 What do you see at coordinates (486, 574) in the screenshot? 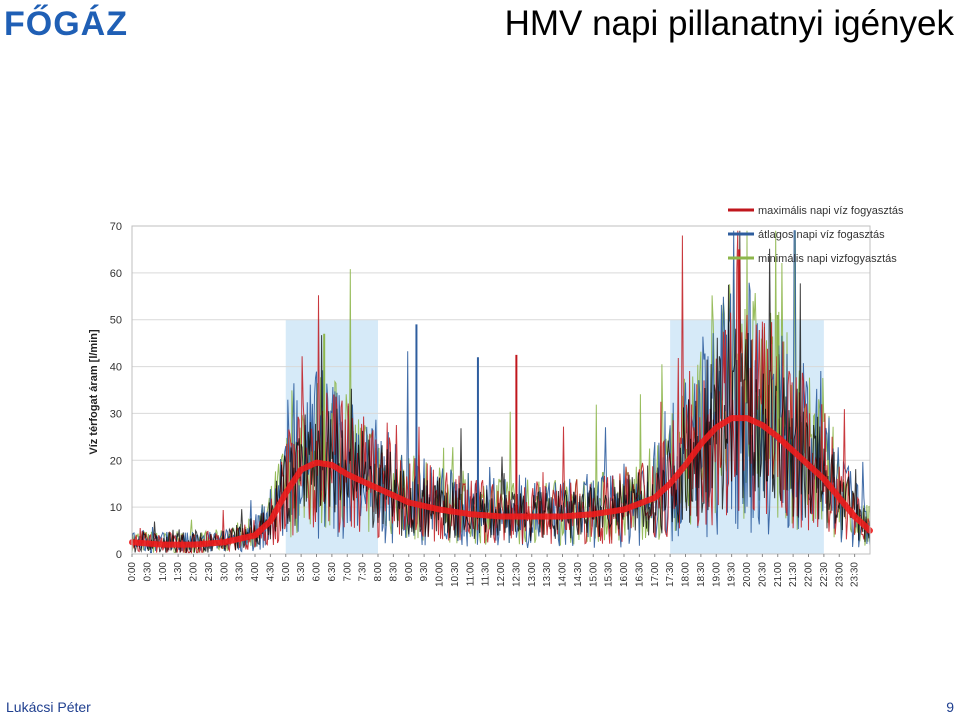
I see `x-tick-label: 11:30` at bounding box center [486, 574].